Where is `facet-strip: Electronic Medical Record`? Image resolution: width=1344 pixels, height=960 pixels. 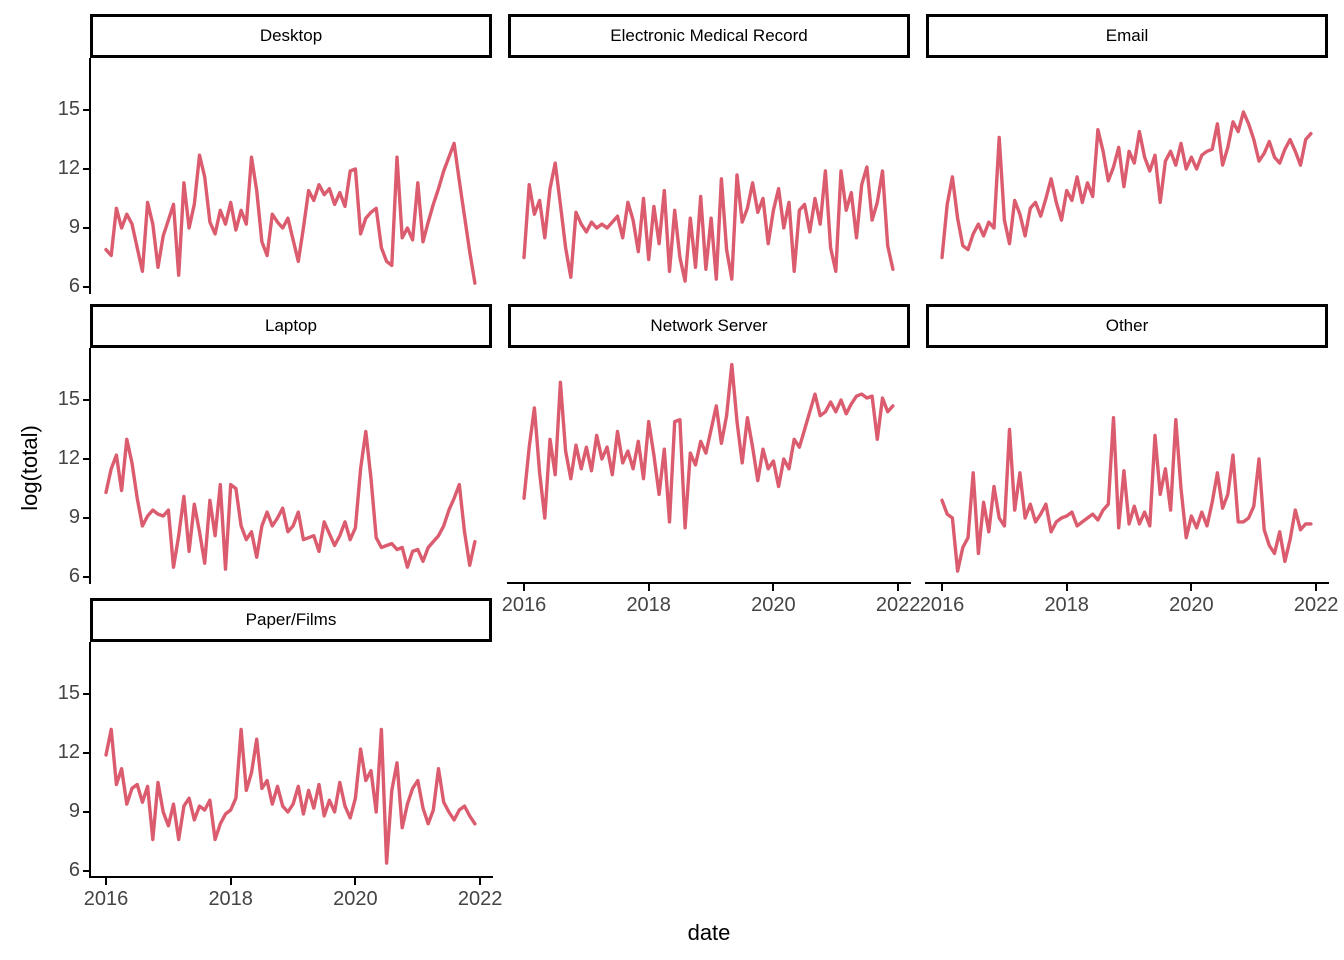
facet-strip: Electronic Medical Record is located at coordinates (709, 36).